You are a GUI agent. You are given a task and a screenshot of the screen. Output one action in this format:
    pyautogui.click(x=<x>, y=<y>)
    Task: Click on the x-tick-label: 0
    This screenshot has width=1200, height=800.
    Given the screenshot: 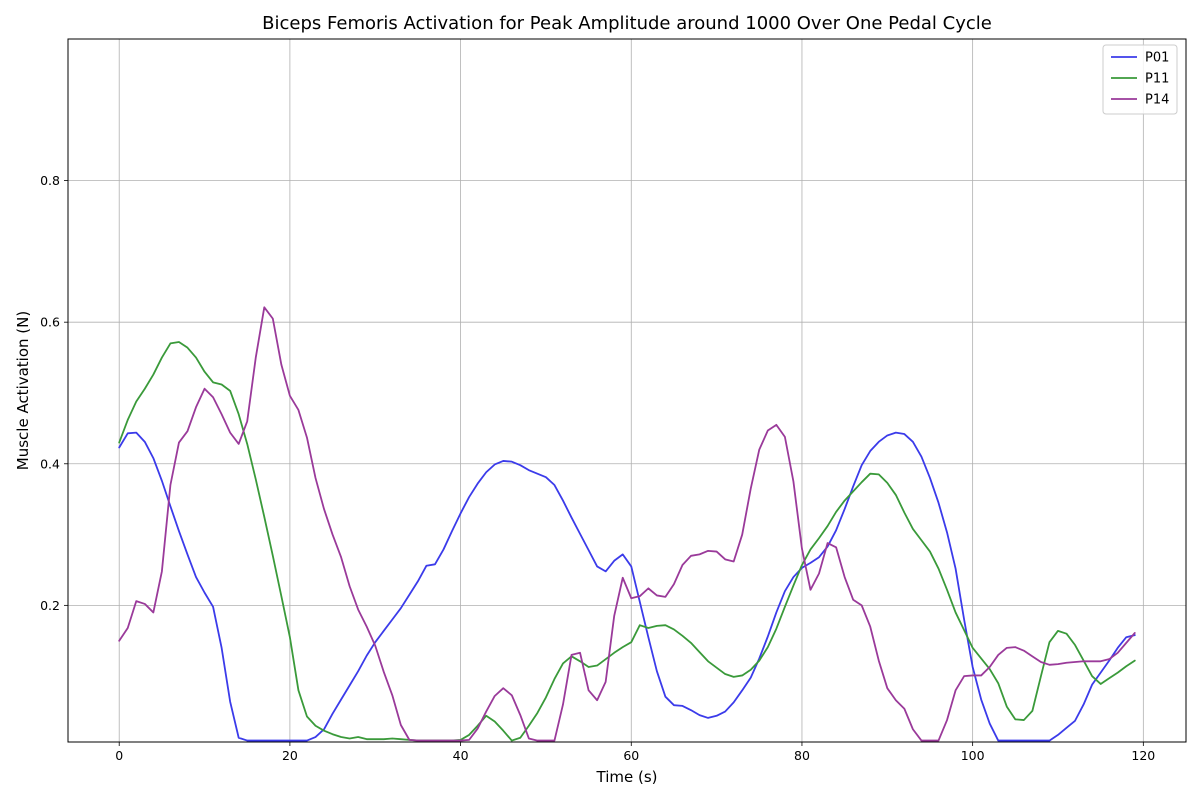 What is the action you would take?
    pyautogui.click(x=119, y=755)
    